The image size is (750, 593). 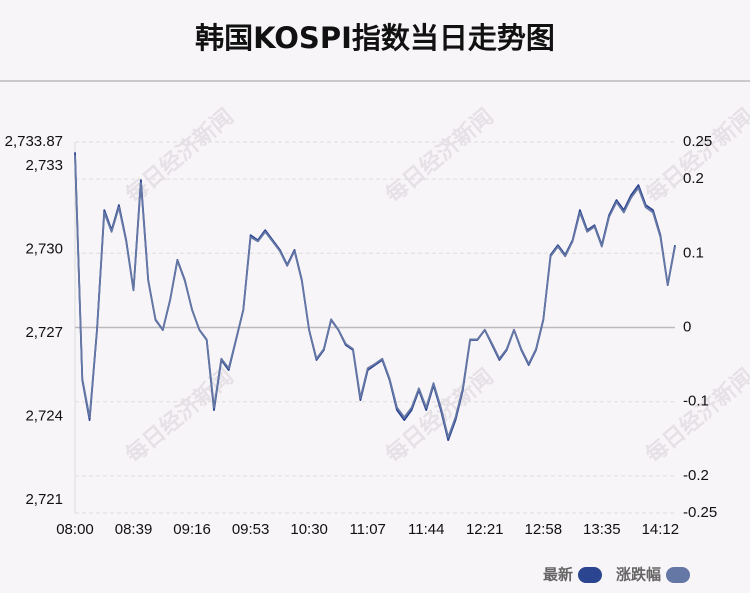 What do you see at coordinates (251, 529) in the screenshot?
I see `x-tick-label: 09:53` at bounding box center [251, 529].